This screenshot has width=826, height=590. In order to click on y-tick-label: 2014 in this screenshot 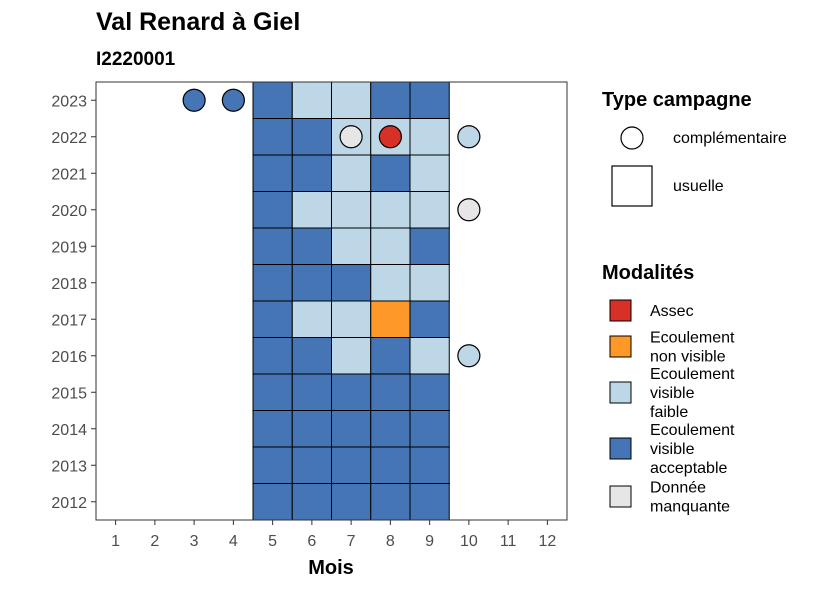, I will do `click(69, 430)`.